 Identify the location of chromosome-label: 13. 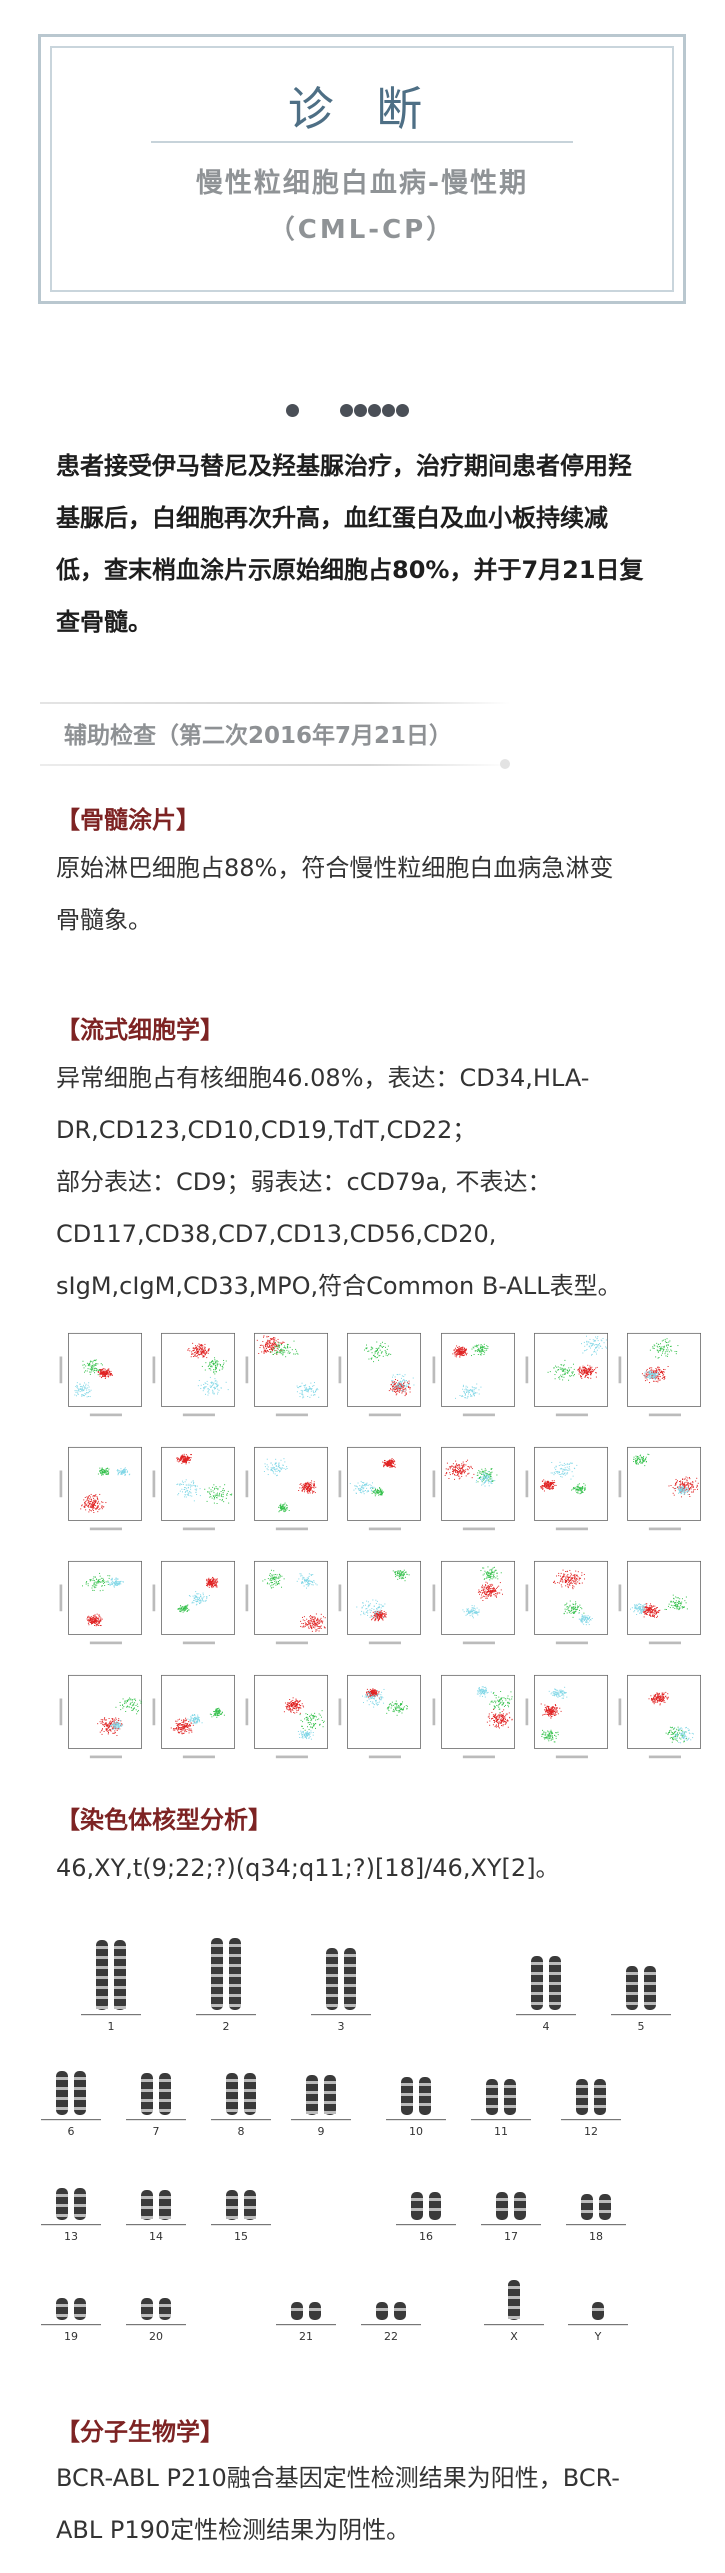
(71, 2236).